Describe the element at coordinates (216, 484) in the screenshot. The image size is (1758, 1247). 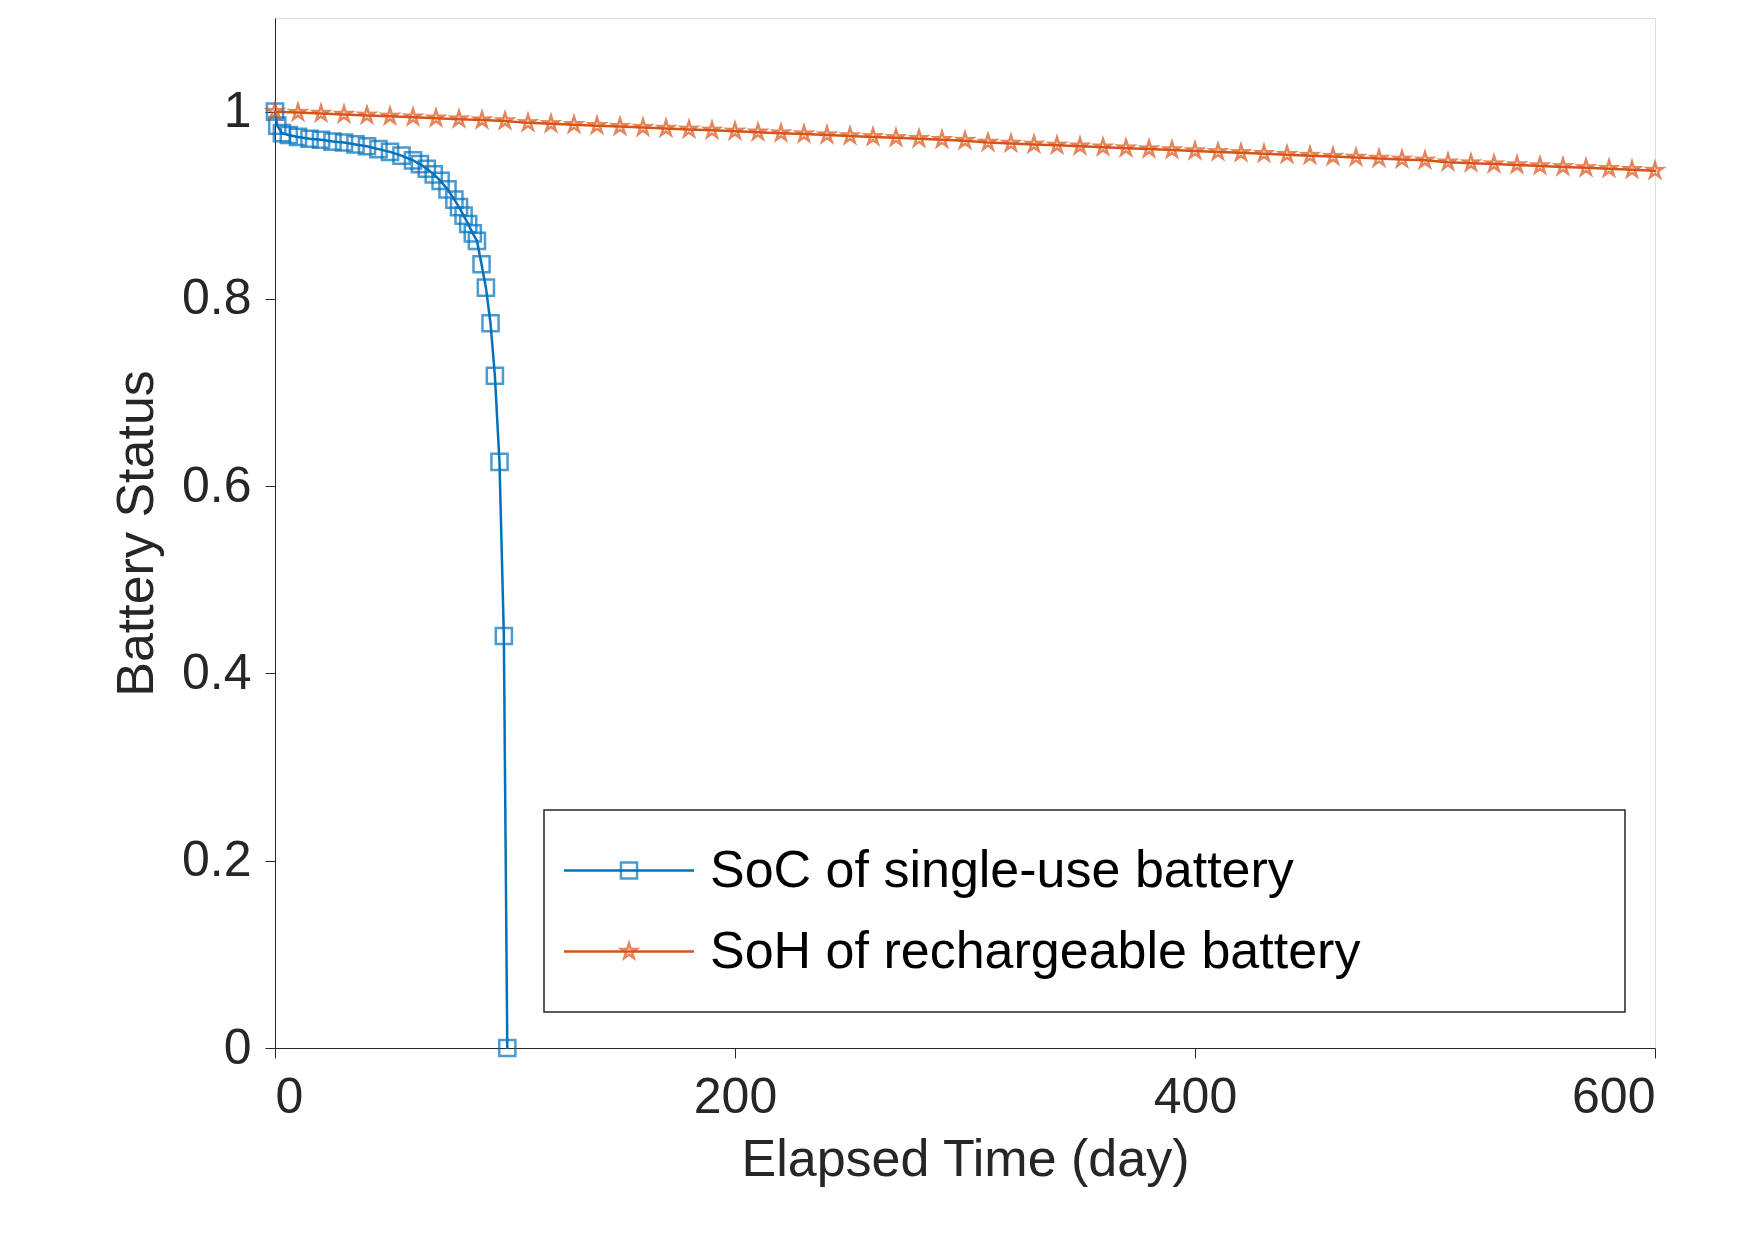
I see `y-tick-label: 0.6` at that location.